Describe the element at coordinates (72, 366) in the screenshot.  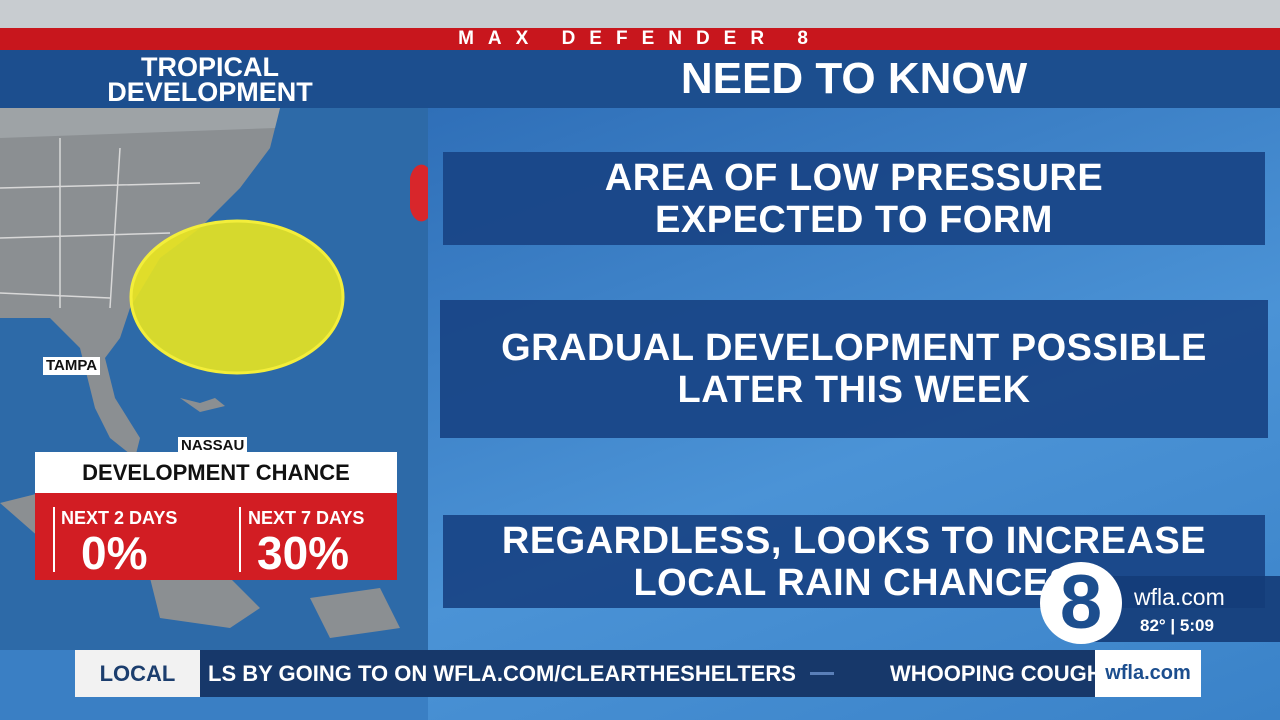
I see `city-label: TAMPA` at that location.